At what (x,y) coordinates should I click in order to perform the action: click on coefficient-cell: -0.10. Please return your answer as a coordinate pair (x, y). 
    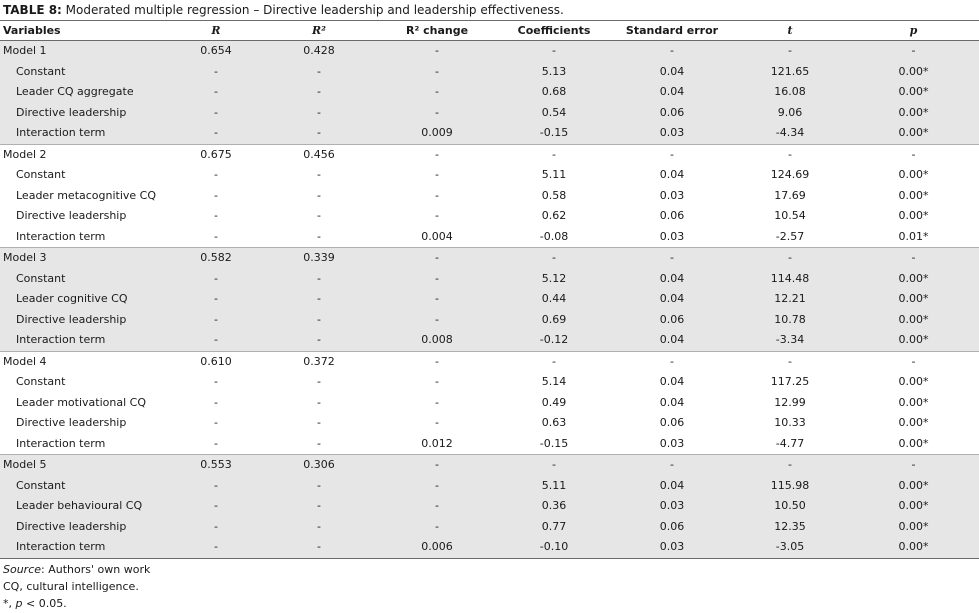
    Looking at the image, I should click on (554, 548).